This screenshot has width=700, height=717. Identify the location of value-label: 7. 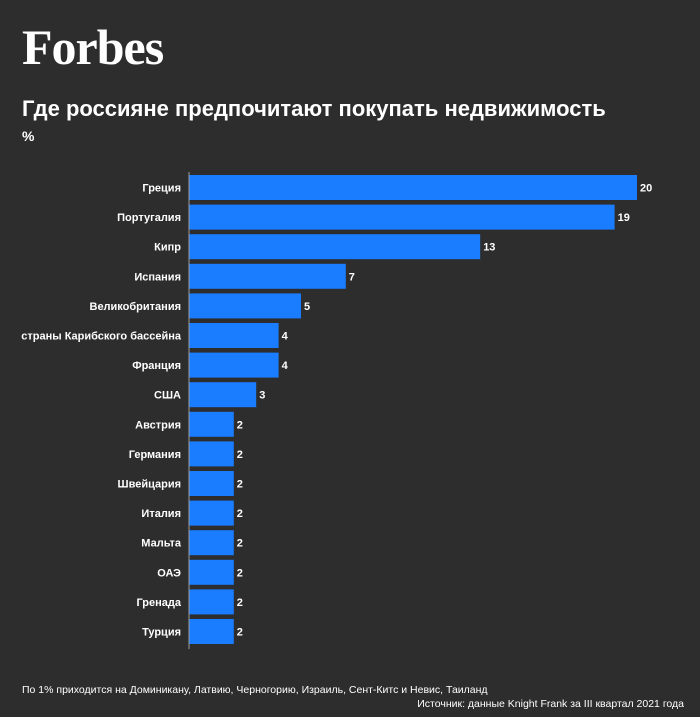
(352, 277).